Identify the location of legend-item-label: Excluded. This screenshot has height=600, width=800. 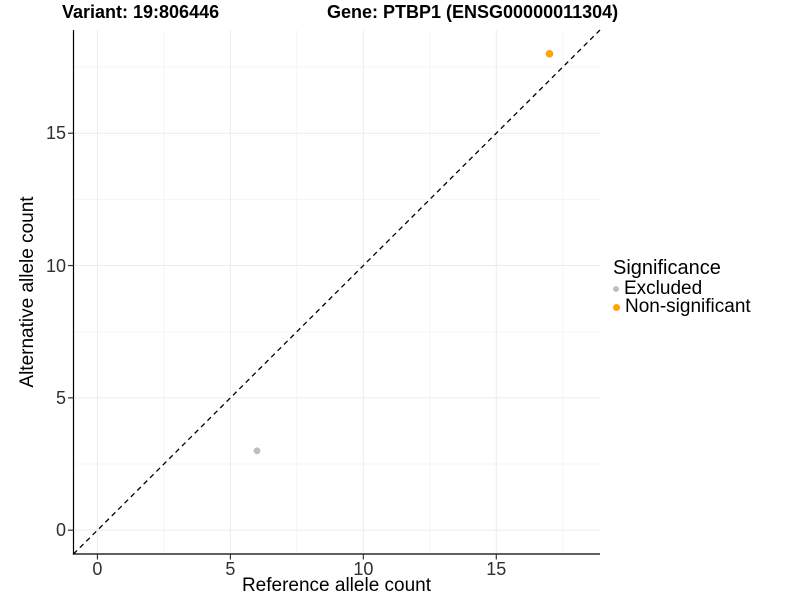
(663, 288).